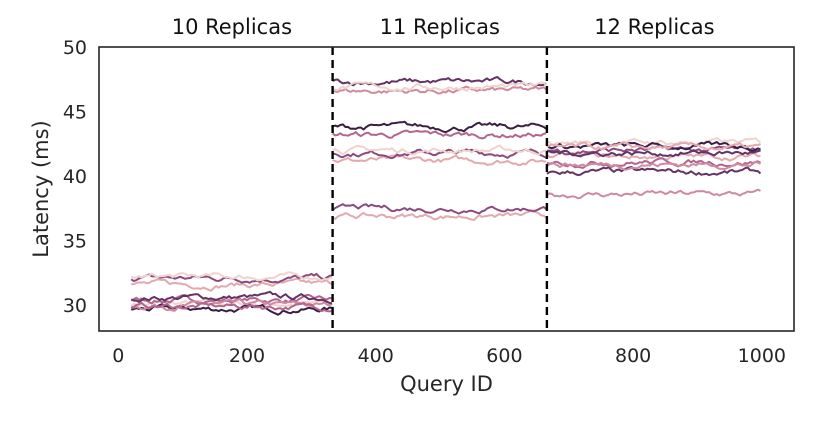 This screenshot has height=427, width=830. I want to click on x-tick-label: 200, so click(247, 356).